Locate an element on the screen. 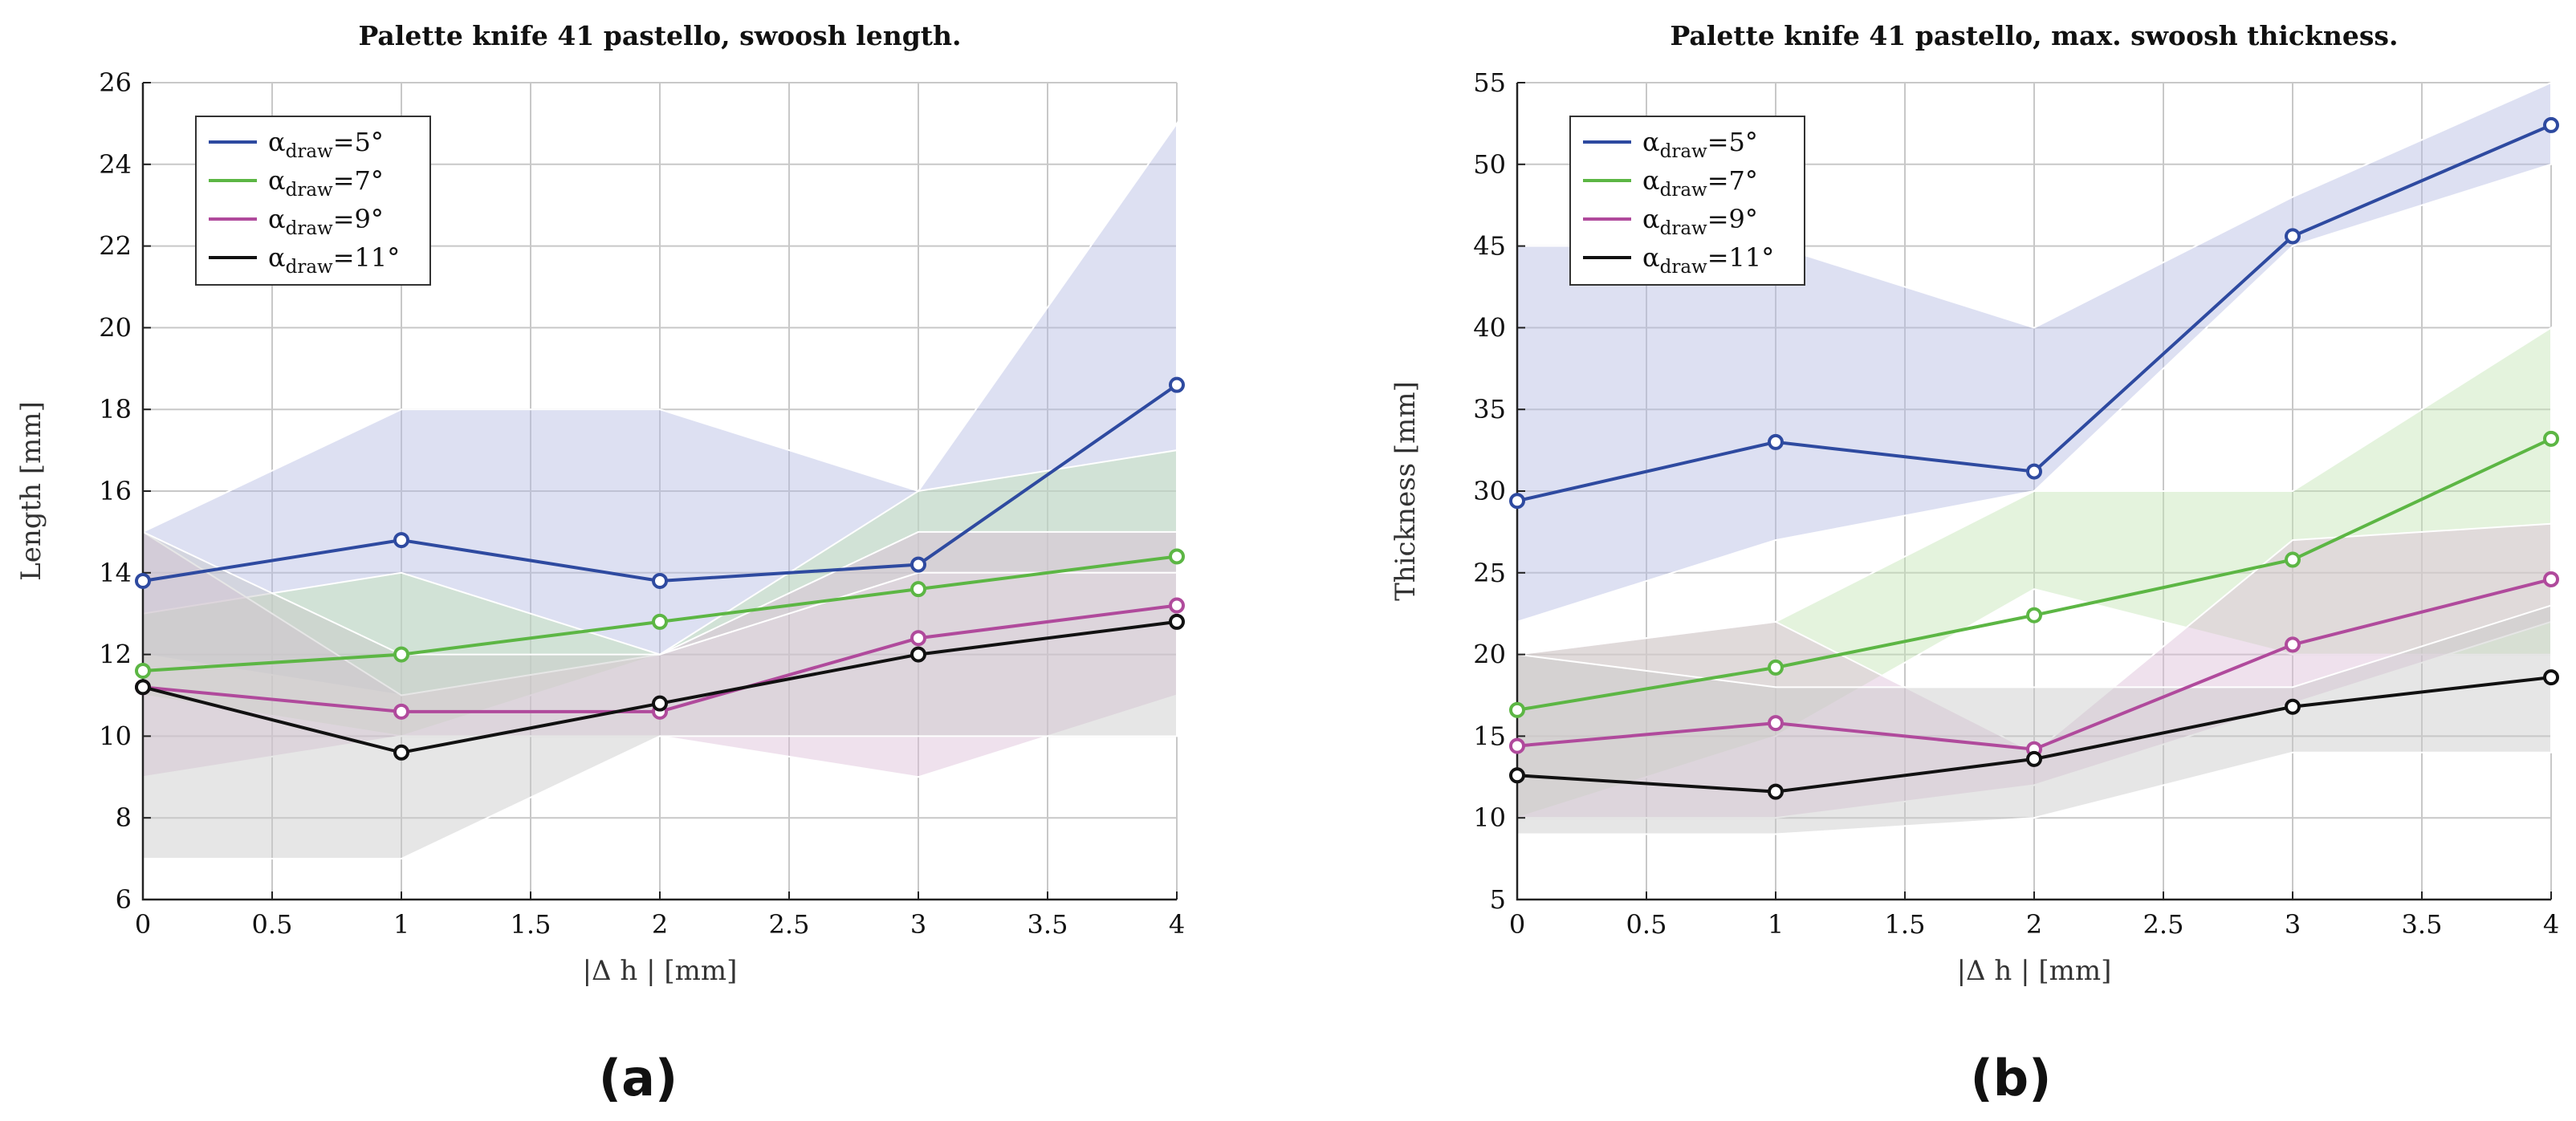  y-tick-label-9: 50 is located at coordinates (1489, 164).